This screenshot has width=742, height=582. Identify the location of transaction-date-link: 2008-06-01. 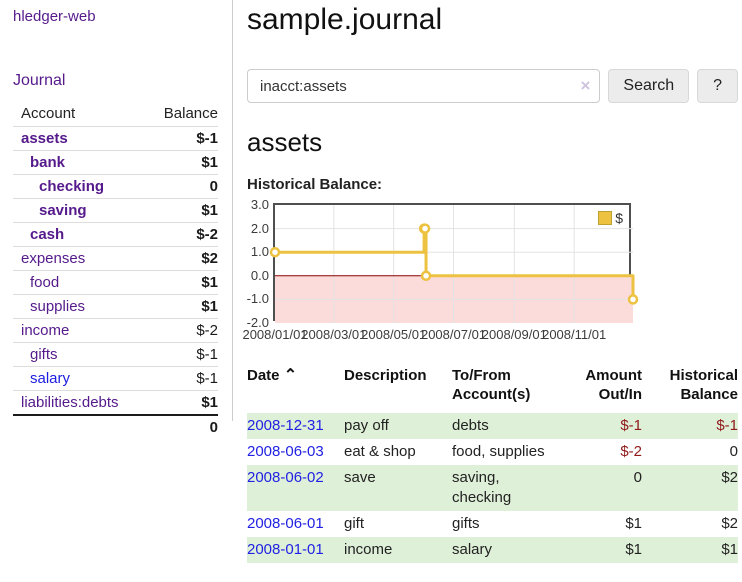
(285, 523).